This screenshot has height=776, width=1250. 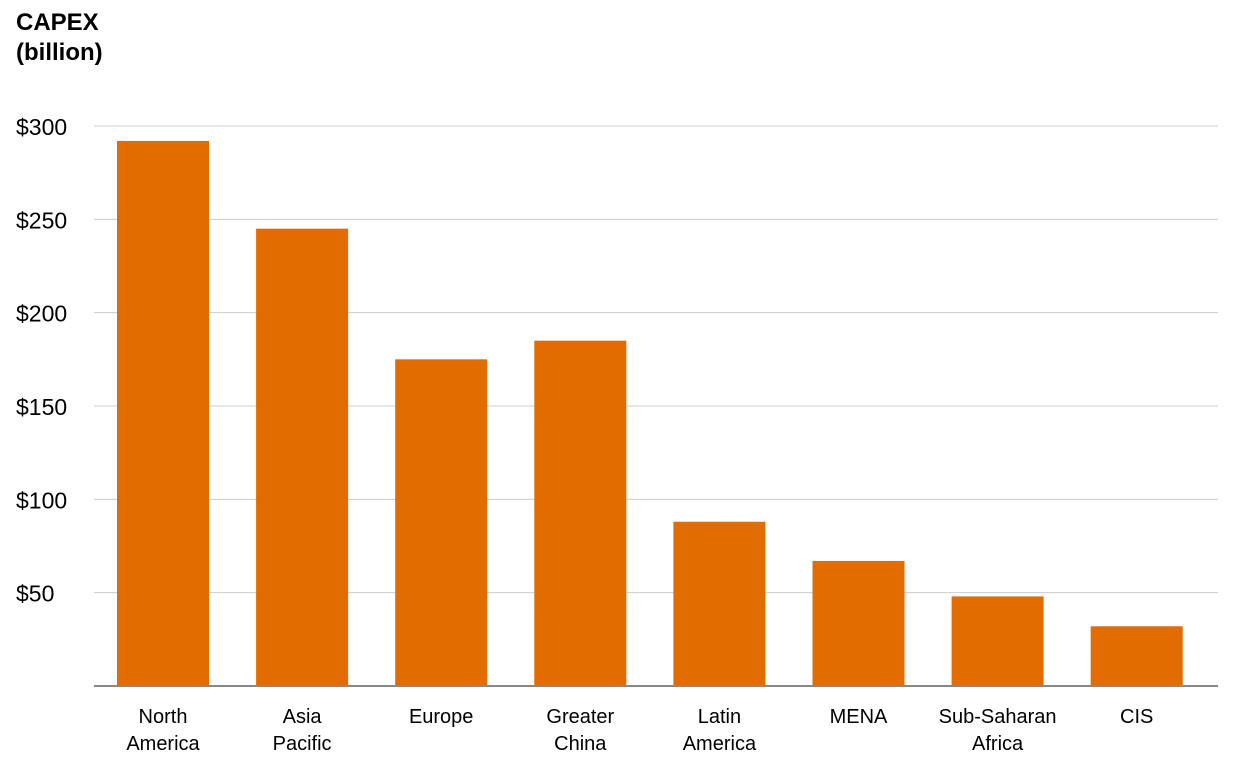 I want to click on x-tick-label: Europe, so click(x=441, y=717).